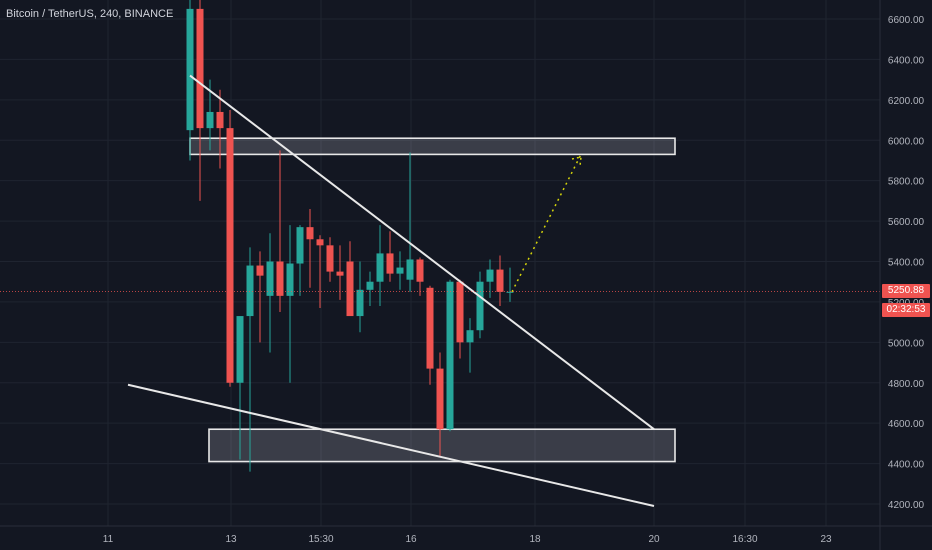  Describe the element at coordinates (906, 182) in the screenshot. I see `price-axis-label: 5800.00` at that location.